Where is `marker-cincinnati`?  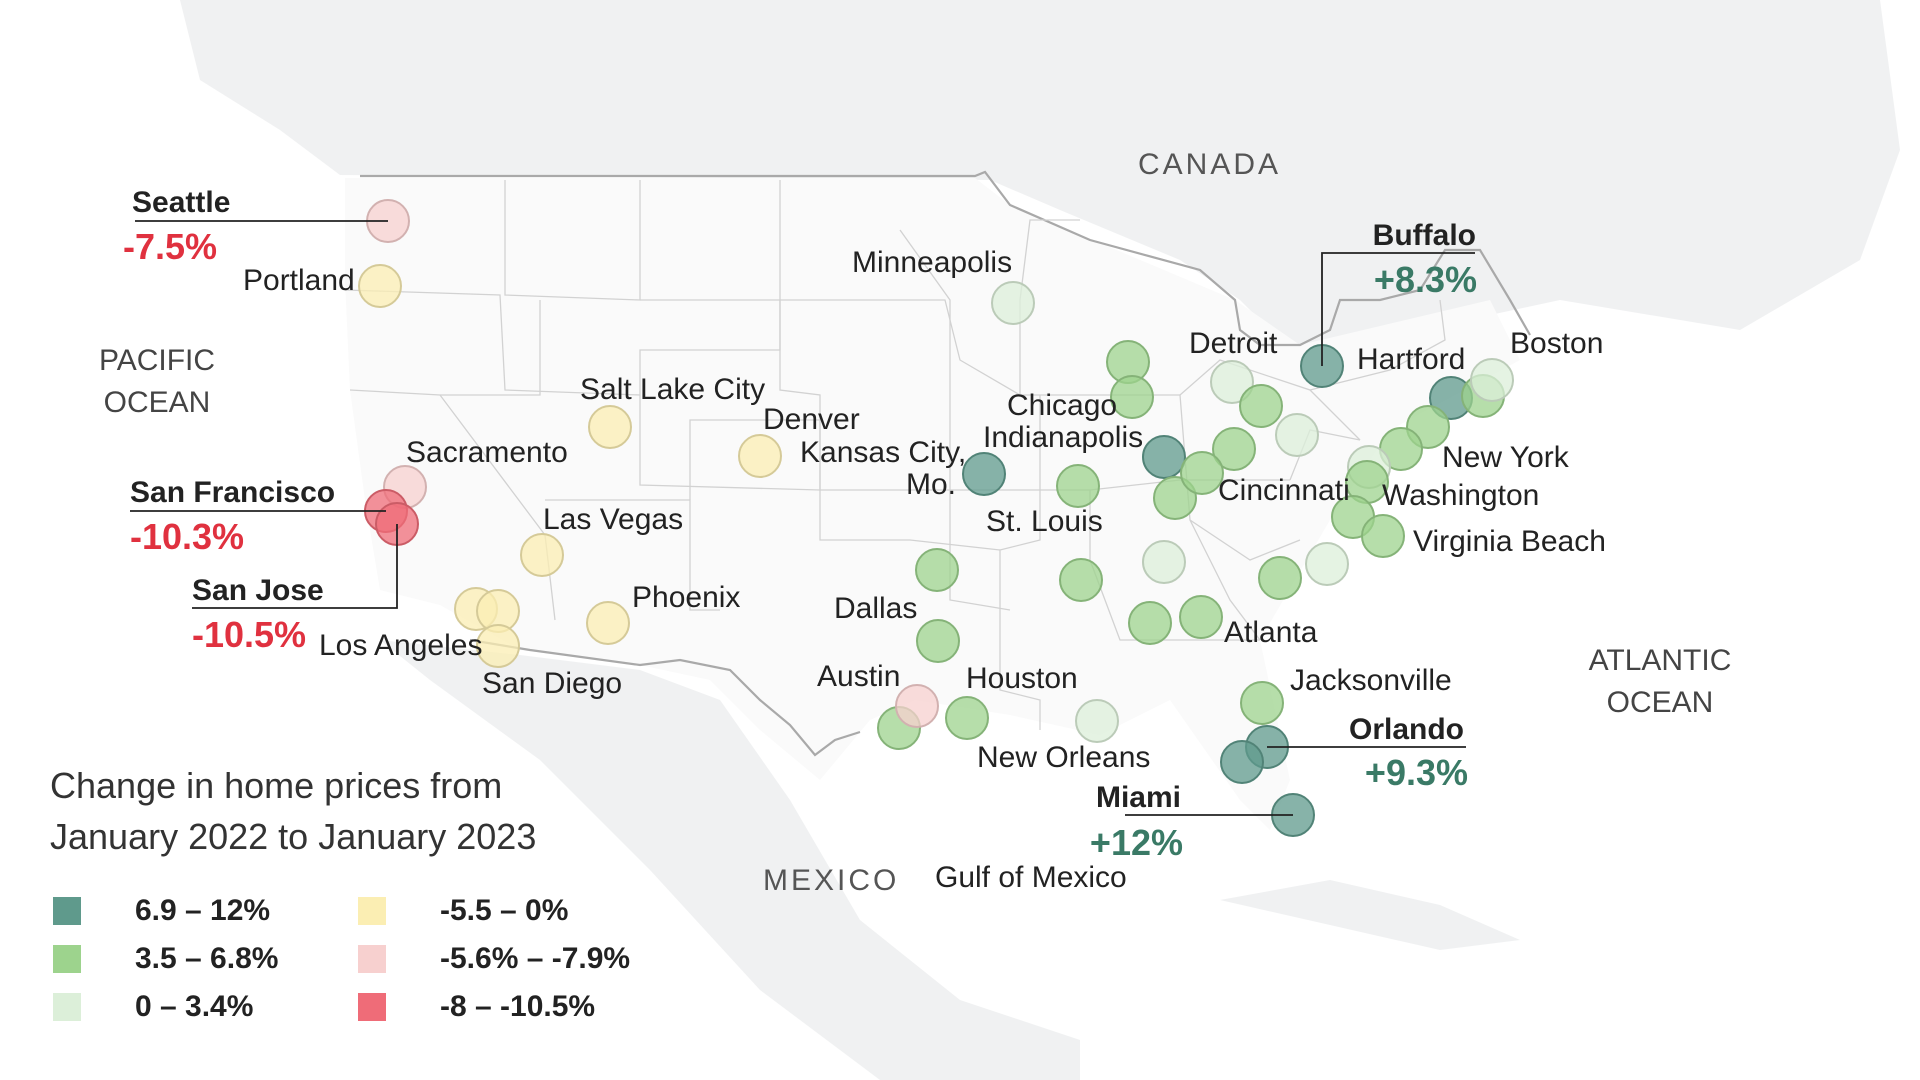 marker-cincinnati is located at coordinates (1202, 473).